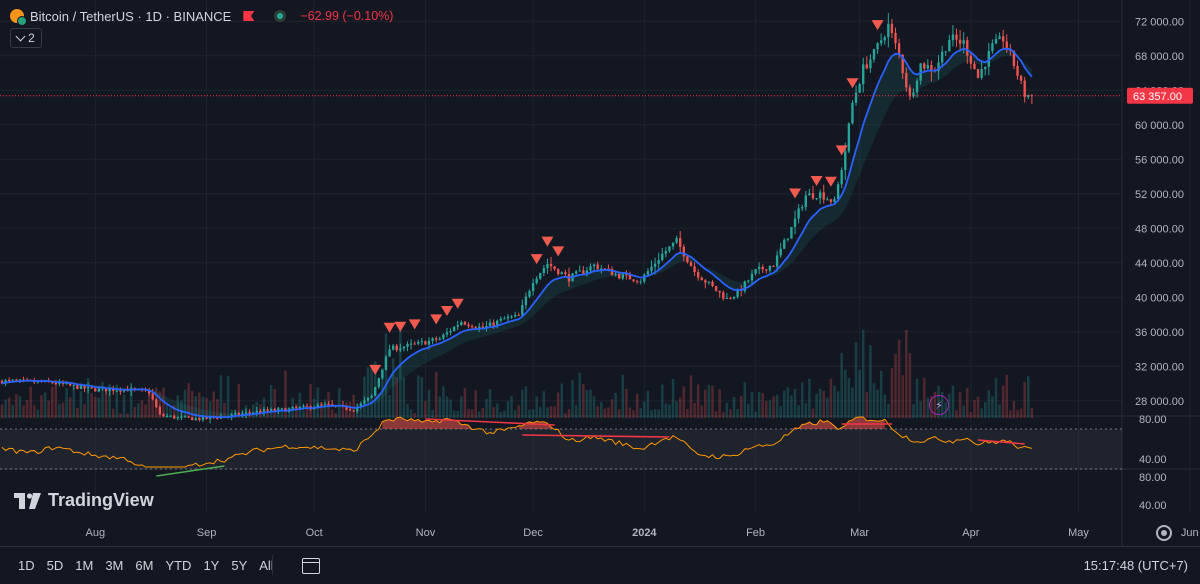  Describe the element at coordinates (84, 500) in the screenshot. I see `tradingview-logo: TradingView` at that location.